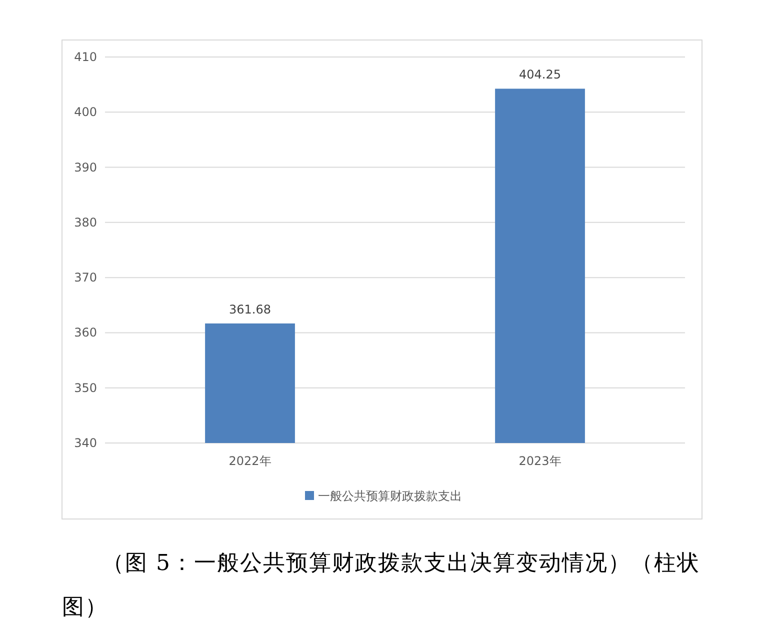  I want to click on legend-label: 一般公共预算财政拨款支出, so click(390, 496).